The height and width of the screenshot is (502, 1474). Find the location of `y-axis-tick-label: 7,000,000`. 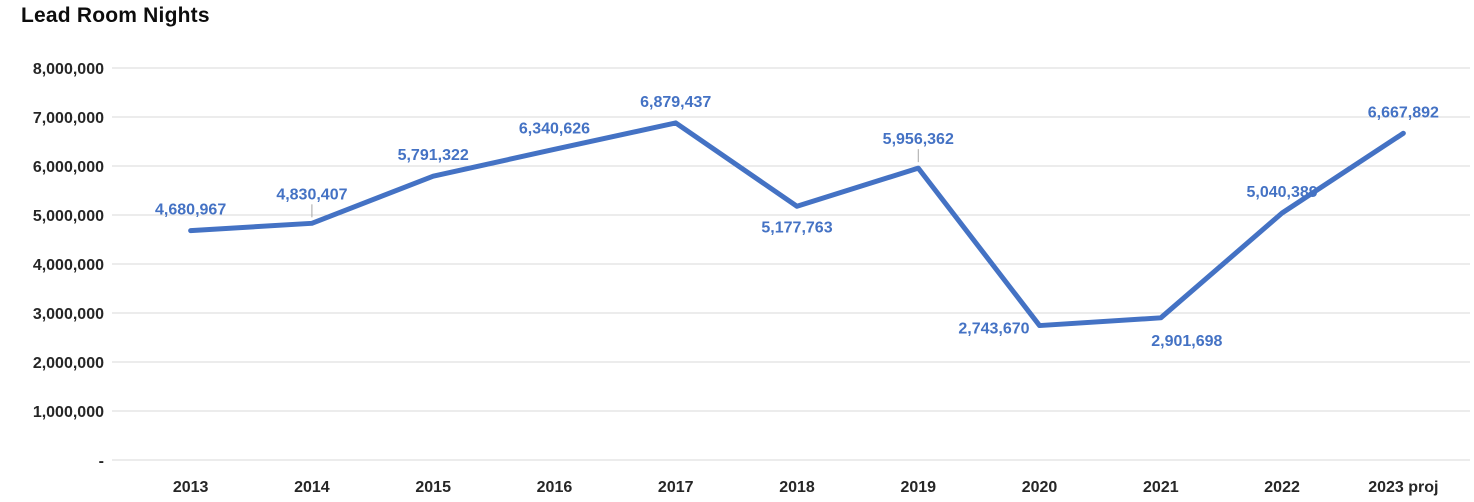

y-axis-tick-label: 7,000,000 is located at coordinates (68, 118).